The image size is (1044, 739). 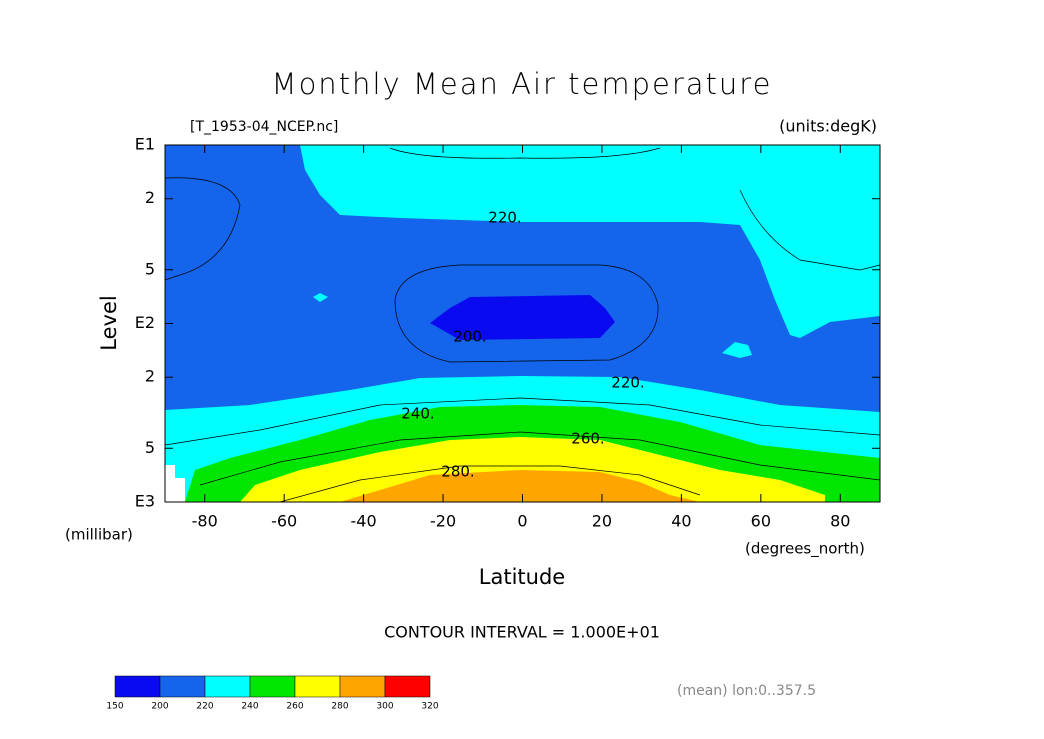 I want to click on note: (mean) lon:0..357.5, so click(x=746, y=691).